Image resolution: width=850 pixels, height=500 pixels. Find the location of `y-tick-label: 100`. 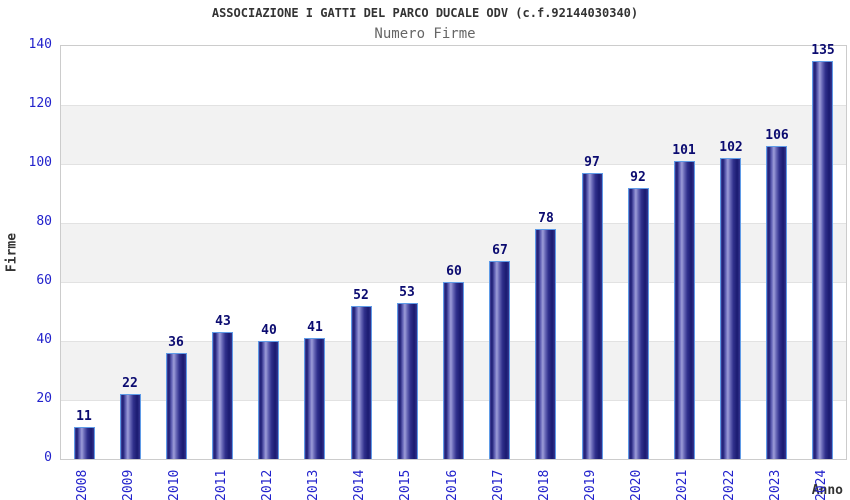

y-tick-label: 100 is located at coordinates (40, 162).